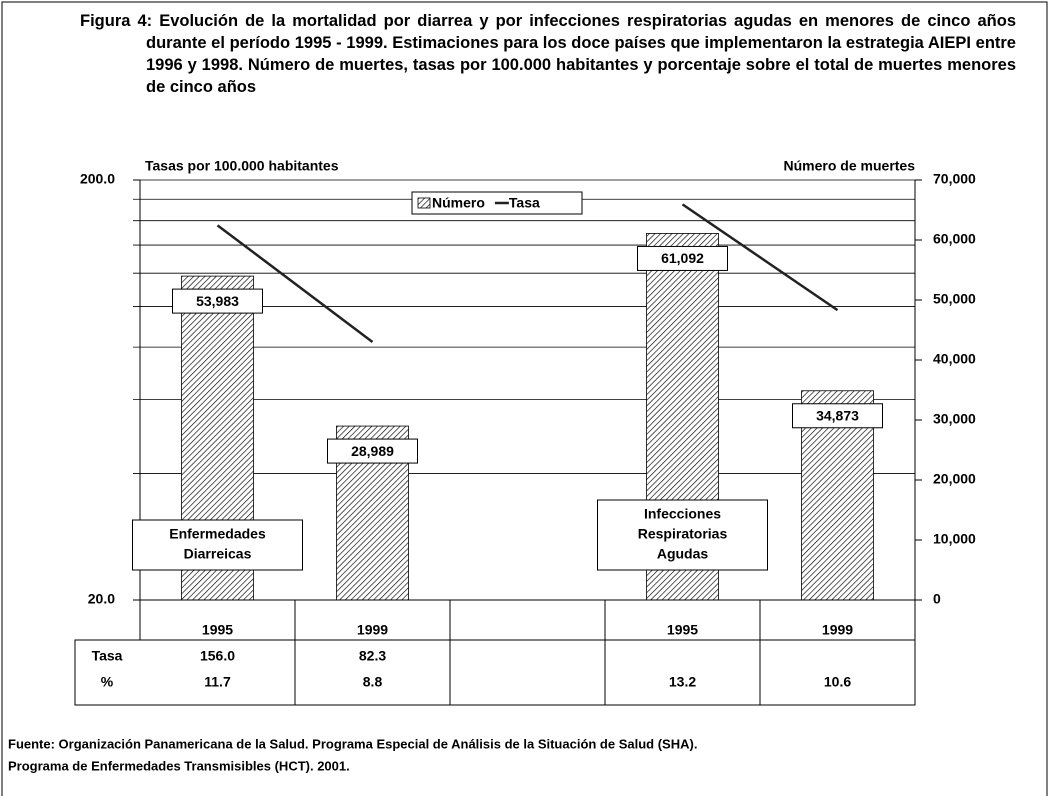 The image size is (1050, 796). Describe the element at coordinates (495, 672) in the screenshot. I see `table-body` at that location.